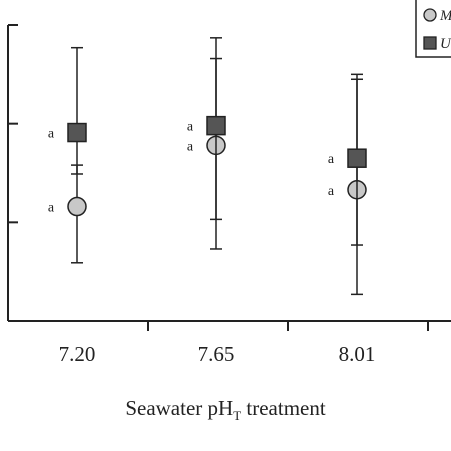 Image resolution: width=451 pixels, height=451 pixels. Describe the element at coordinates (77, 206) in the screenshot. I see `data-point-circle` at that location.